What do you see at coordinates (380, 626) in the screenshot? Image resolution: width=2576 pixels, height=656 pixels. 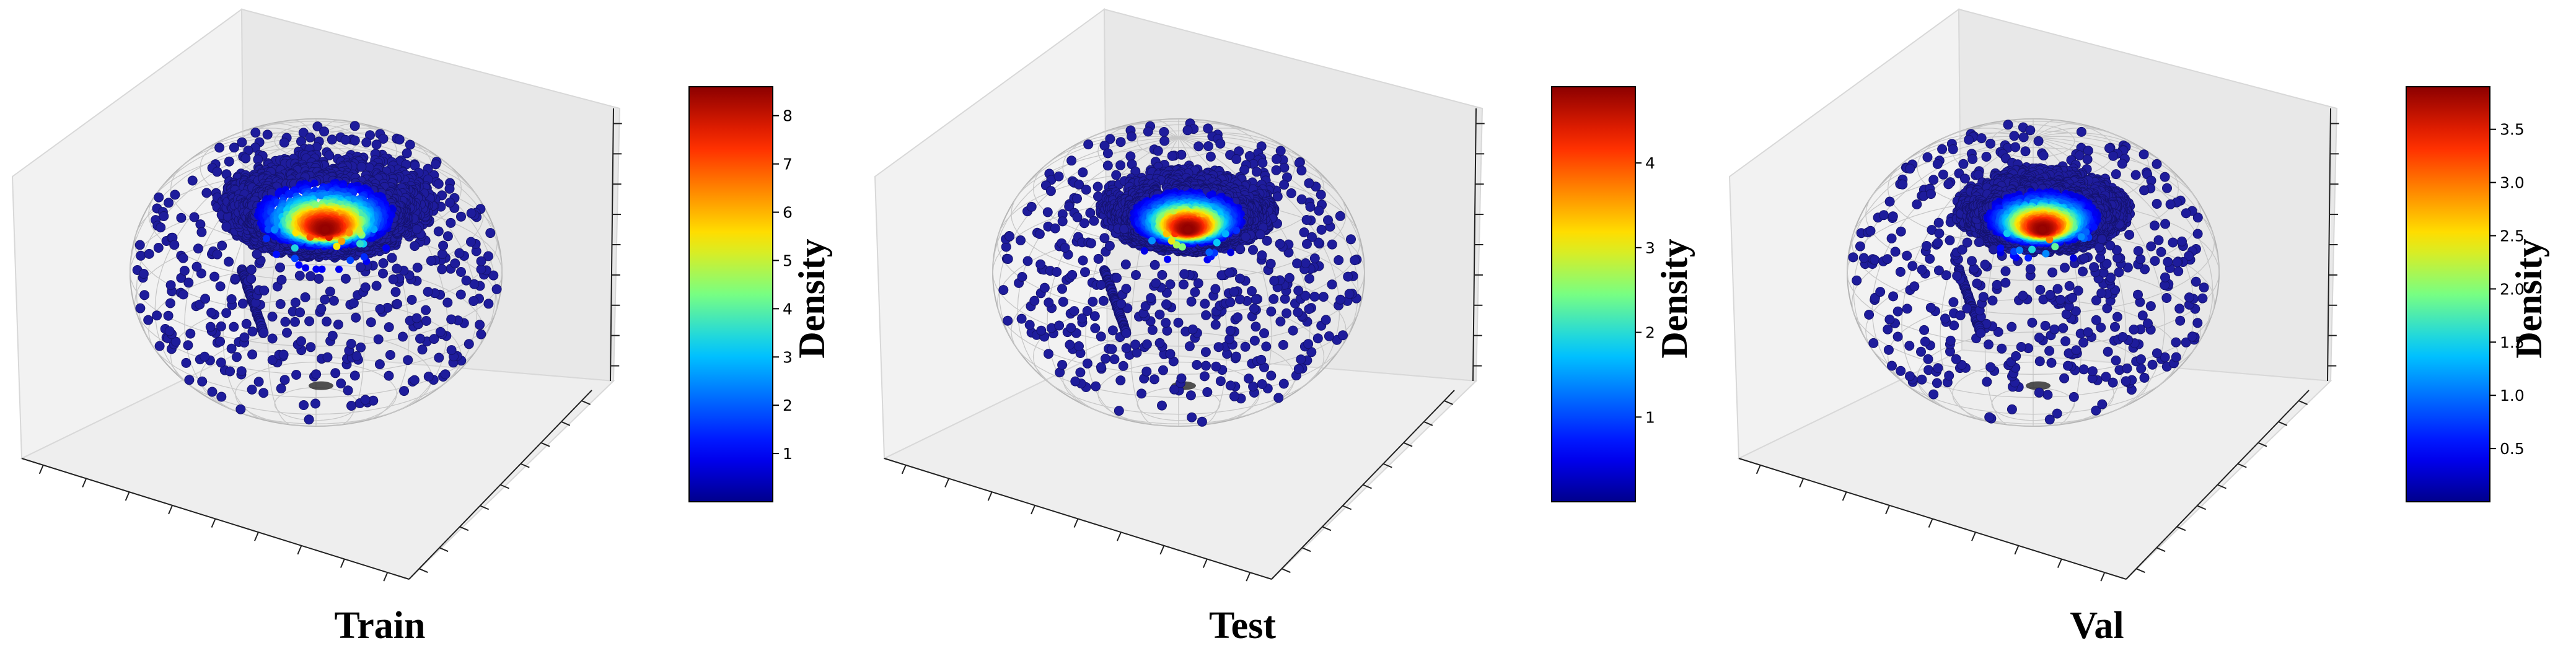 I see `train-caption: Train` at bounding box center [380, 626].